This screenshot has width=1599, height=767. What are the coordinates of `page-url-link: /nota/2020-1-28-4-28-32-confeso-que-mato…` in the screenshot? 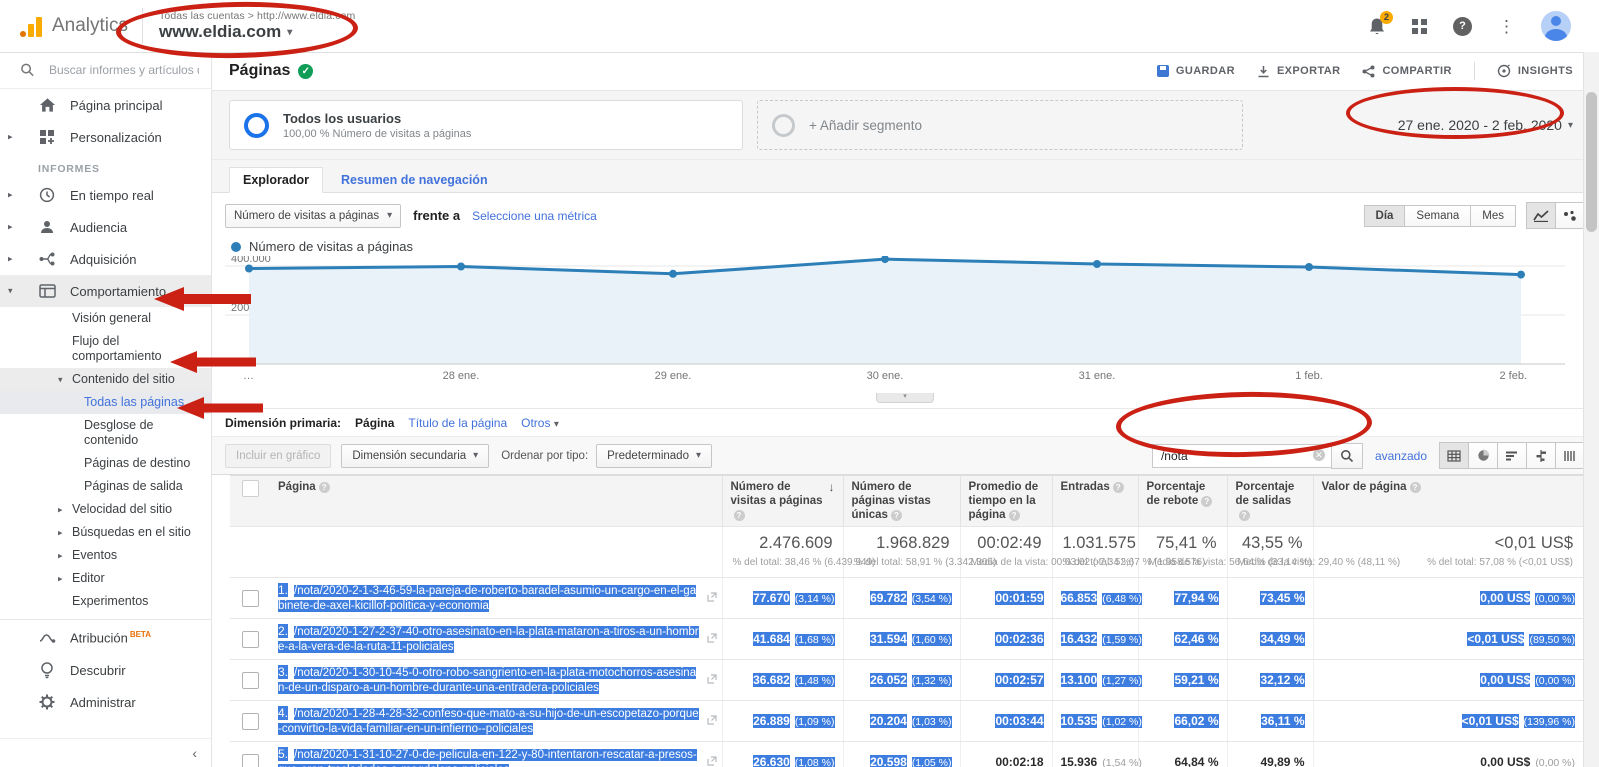 It's located at (488, 721).